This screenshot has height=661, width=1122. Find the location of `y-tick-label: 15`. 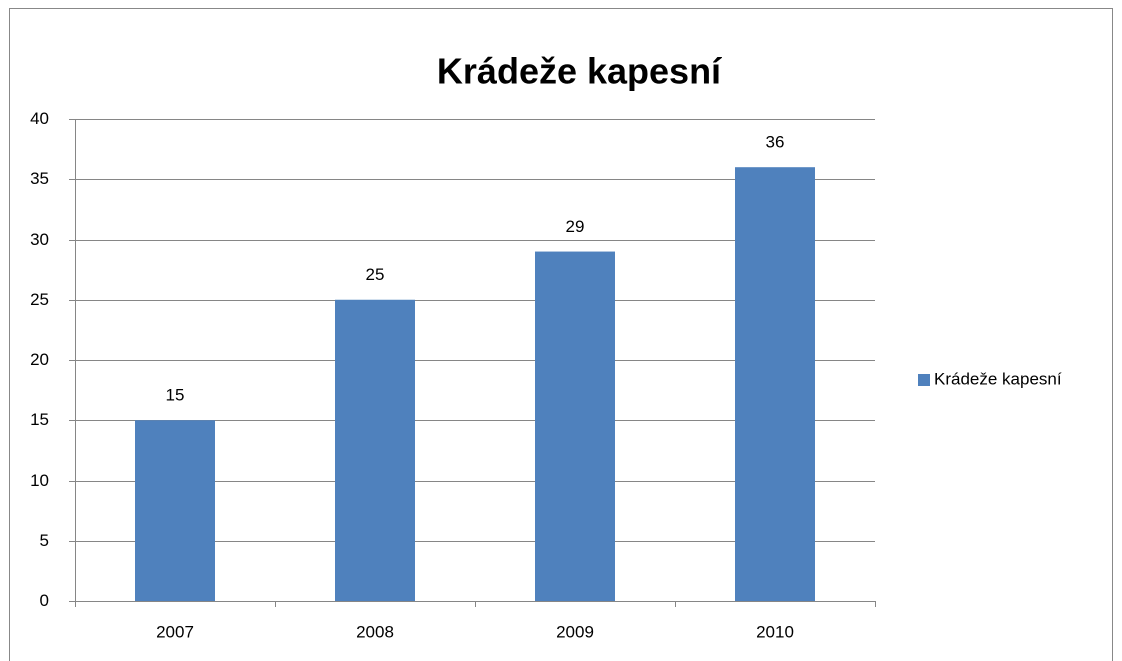

y-tick-label: 15 is located at coordinates (39, 419).